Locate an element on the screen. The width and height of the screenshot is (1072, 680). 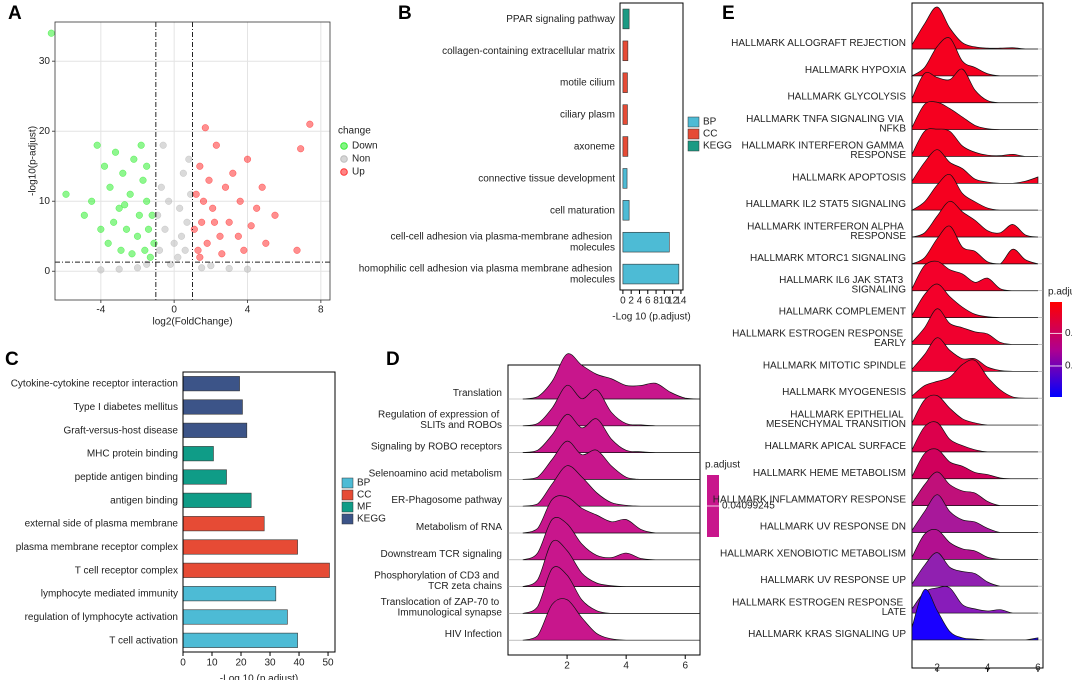
category-label: T cell receptor complex is located at coordinates (126, 570).